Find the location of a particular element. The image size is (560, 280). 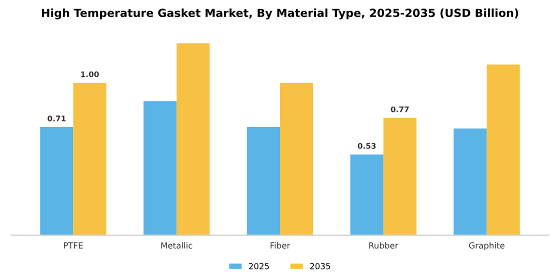

x-tick-label: PTFE is located at coordinates (73, 245).